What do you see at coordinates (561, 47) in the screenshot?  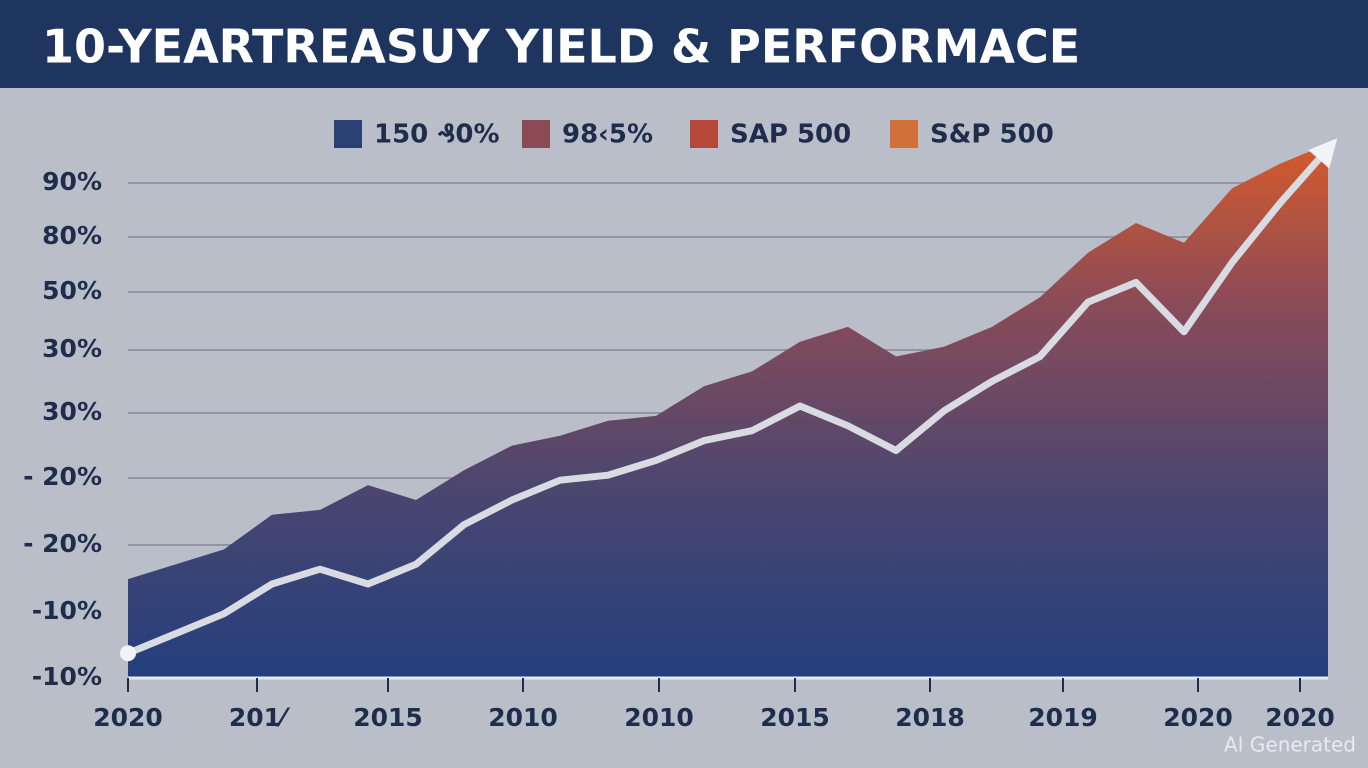 I see `chart-title: 10-YEARTREASUY YIELD & PERFORMACE` at bounding box center [561, 47].